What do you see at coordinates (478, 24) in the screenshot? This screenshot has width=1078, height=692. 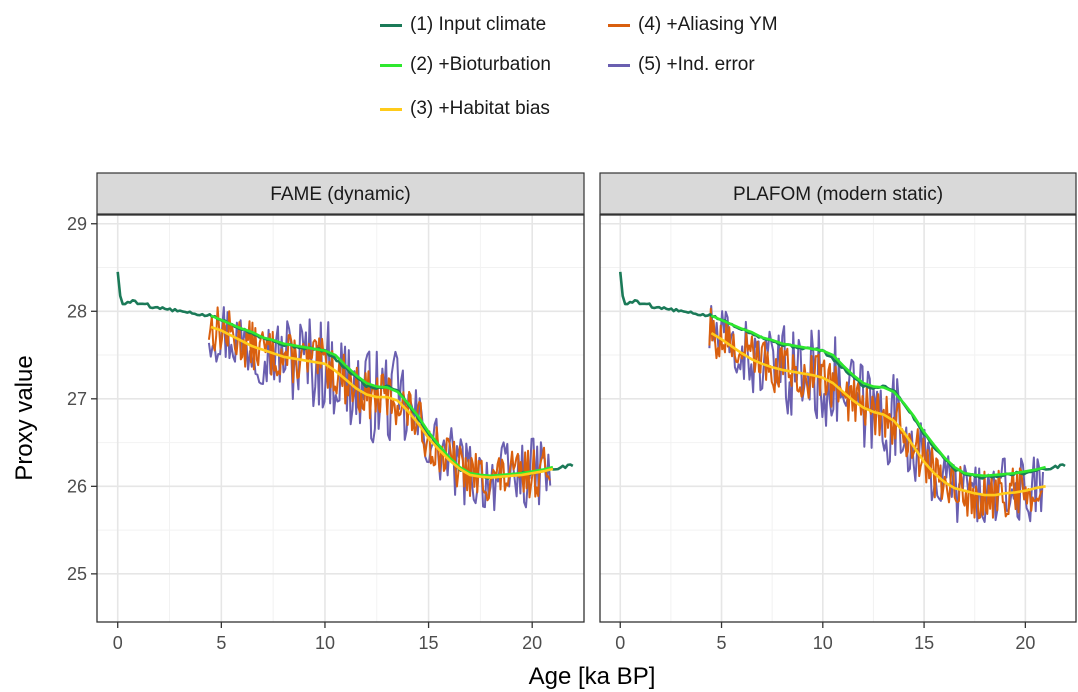 I see `legend-label-input-climate: (1) Input climate` at bounding box center [478, 24].